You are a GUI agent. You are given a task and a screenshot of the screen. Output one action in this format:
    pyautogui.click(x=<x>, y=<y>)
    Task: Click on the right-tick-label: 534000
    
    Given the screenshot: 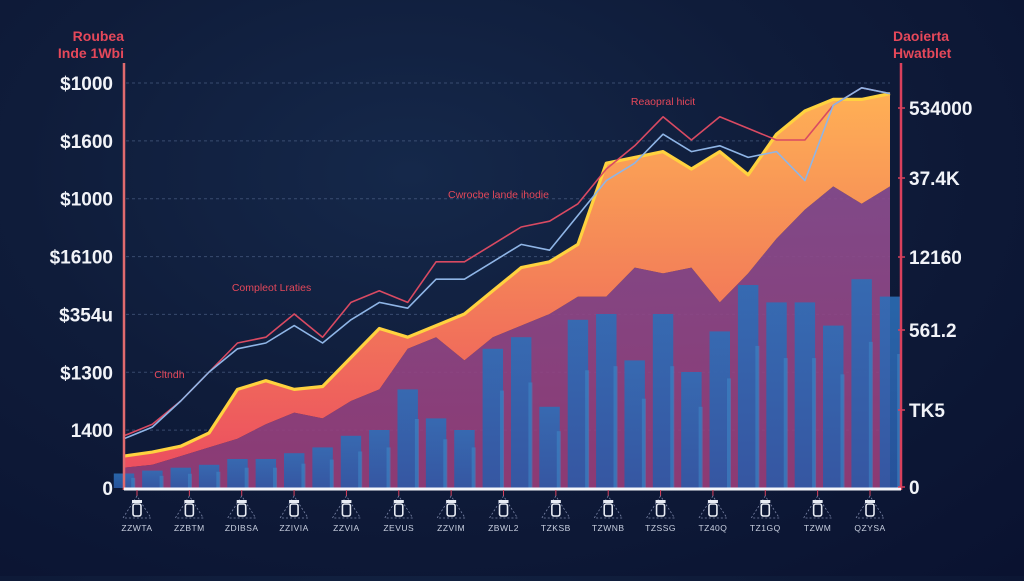 What is the action you would take?
    pyautogui.click(x=940, y=109)
    